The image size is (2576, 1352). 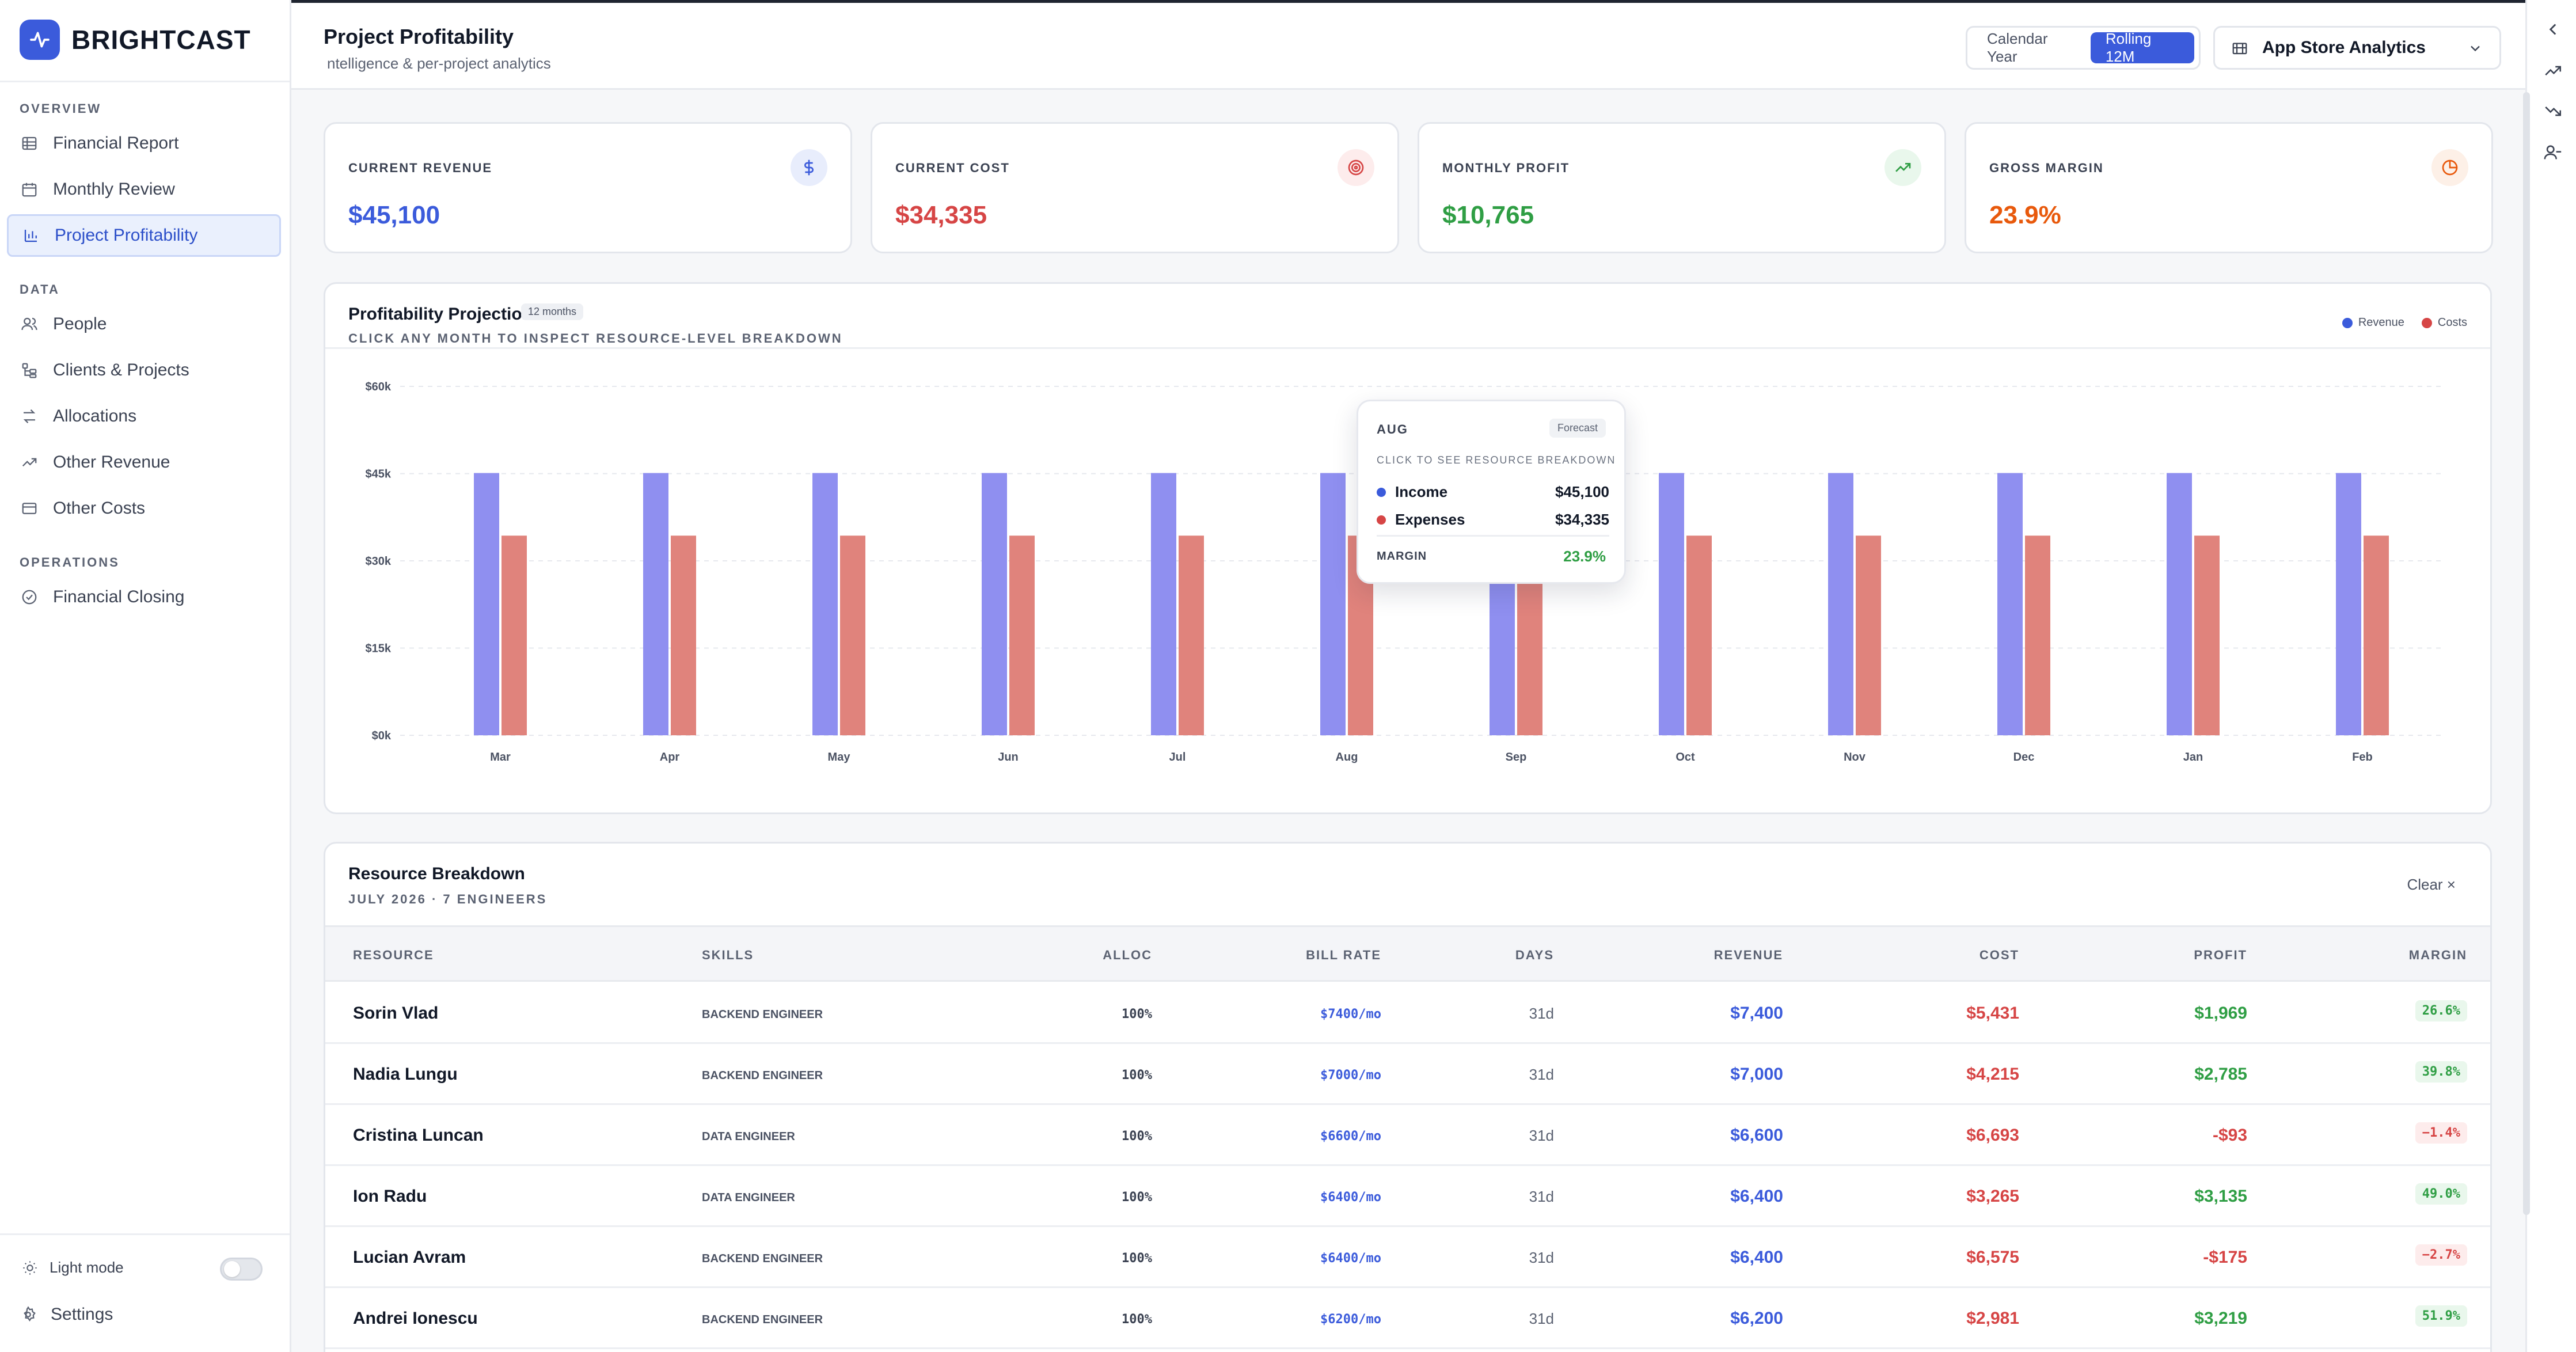 What do you see at coordinates (144, 509) in the screenshot?
I see `sidebar-item-other-costs: Other Costs` at bounding box center [144, 509].